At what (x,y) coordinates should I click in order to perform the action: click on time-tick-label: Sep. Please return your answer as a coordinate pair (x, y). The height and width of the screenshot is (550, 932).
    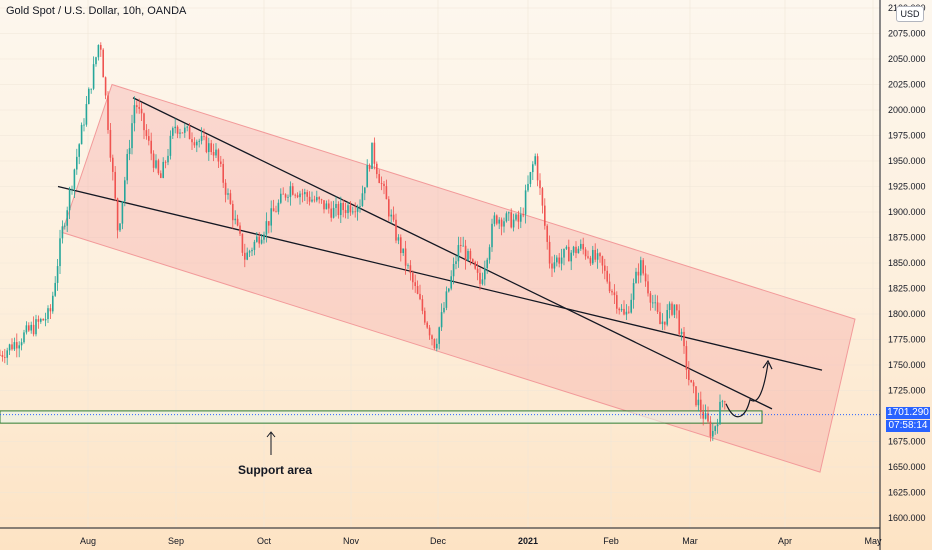
    Looking at the image, I should click on (176, 541).